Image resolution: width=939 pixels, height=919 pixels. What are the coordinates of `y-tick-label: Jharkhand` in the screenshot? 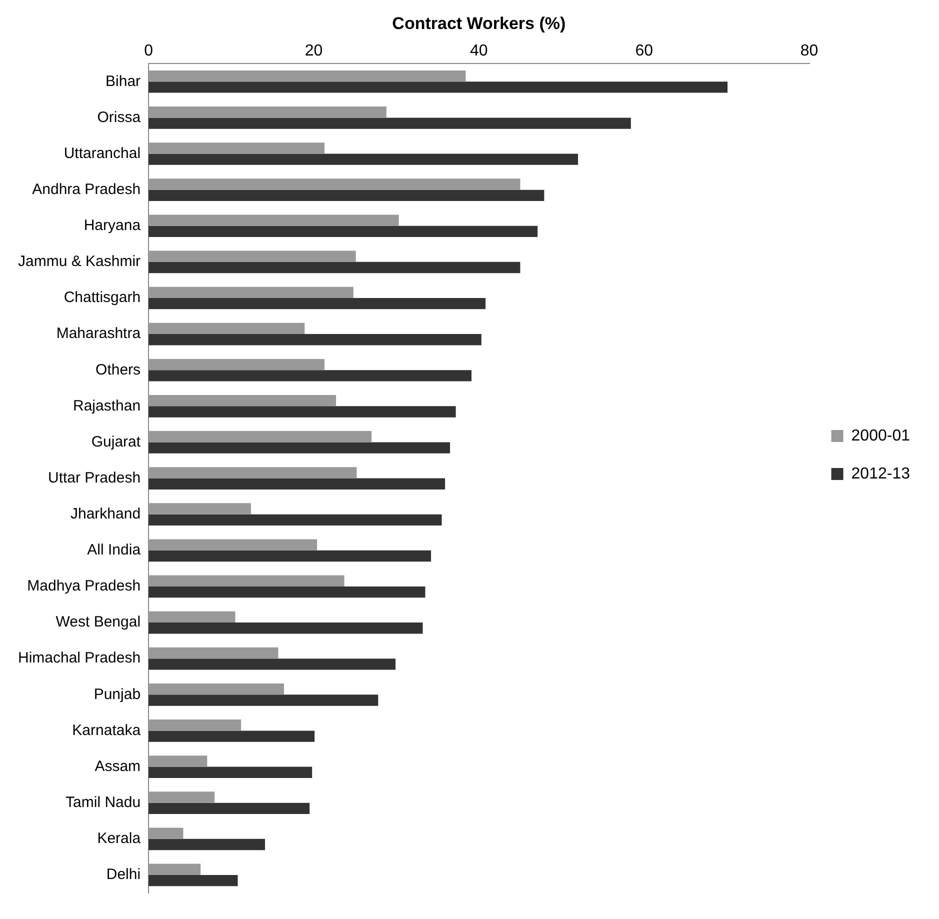 It's located at (105, 514).